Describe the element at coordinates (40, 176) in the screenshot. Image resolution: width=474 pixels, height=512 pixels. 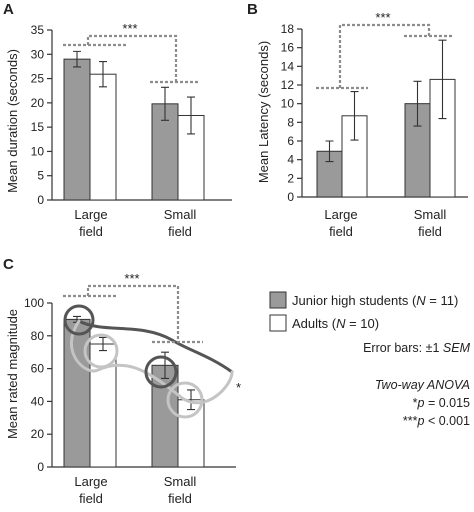
I see `panel-a-ytick-label: 5` at that location.